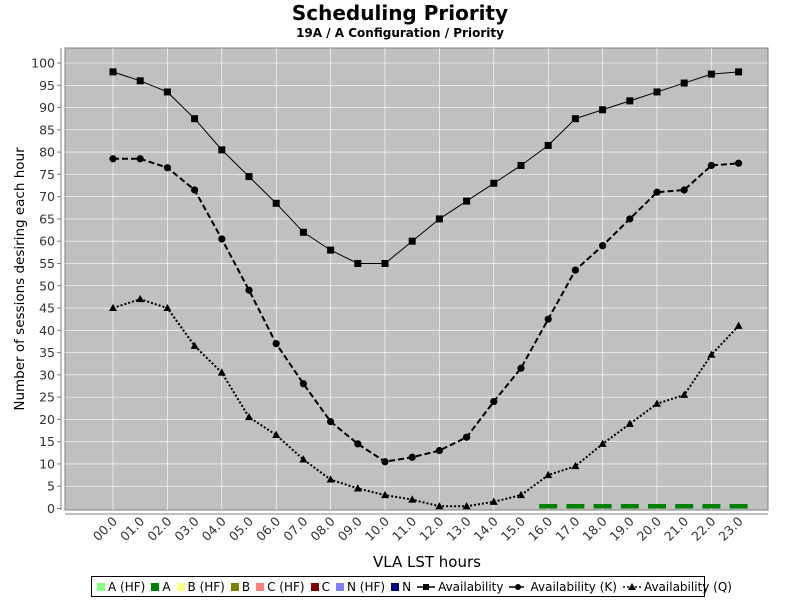 Image resolution: width=800 pixels, height=600 pixels. I want to click on y-tick-label: 65, so click(47, 218).